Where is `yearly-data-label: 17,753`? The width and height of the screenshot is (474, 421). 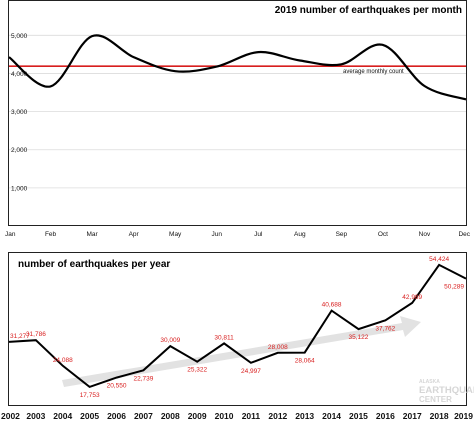
yearly-data-label: 17,753 is located at coordinates (90, 395).